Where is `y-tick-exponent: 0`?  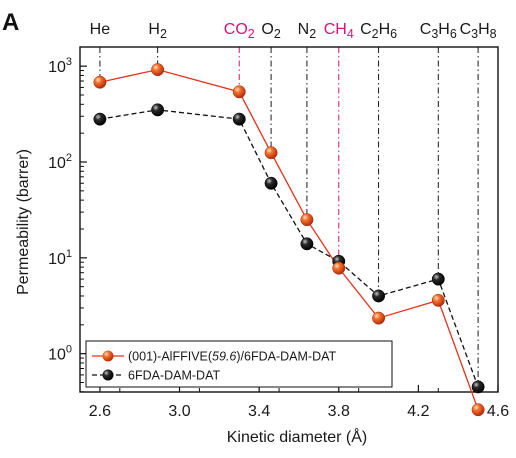
y-tick-exponent: 0 is located at coordinates (69, 350).